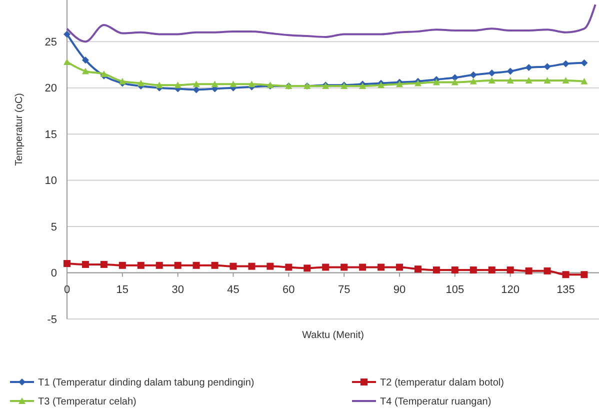 The image size is (599, 418). What do you see at coordinates (122, 290) in the screenshot?
I see `x-tick-label: 15` at bounding box center [122, 290].